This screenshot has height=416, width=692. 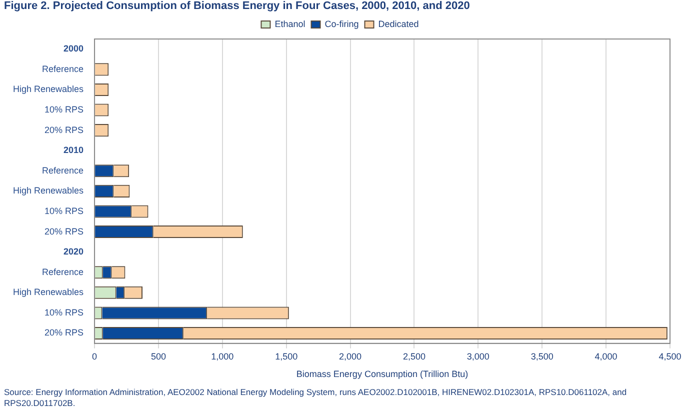 I want to click on x-tick-label: 2,000, so click(x=350, y=356).